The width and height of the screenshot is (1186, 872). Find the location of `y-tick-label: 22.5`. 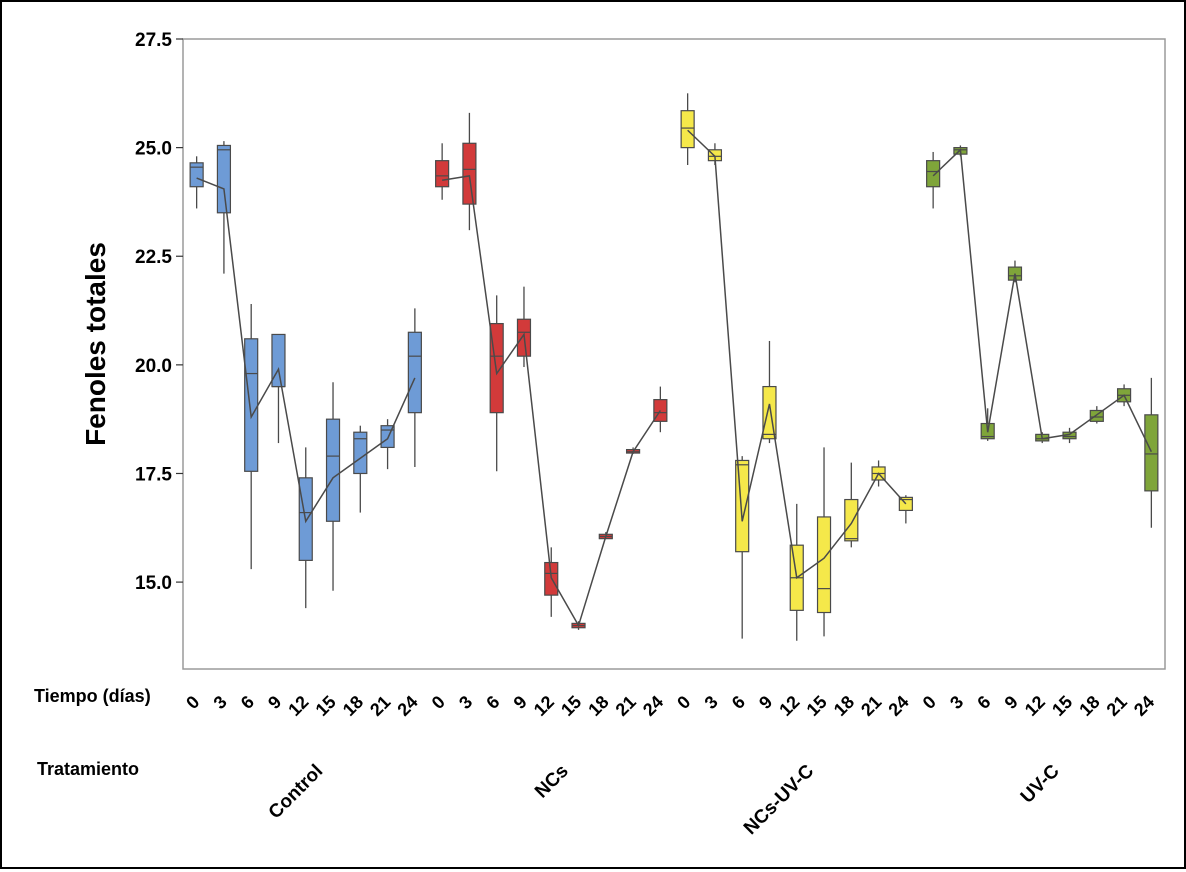

y-tick-label: 22.5 is located at coordinates (153, 257).